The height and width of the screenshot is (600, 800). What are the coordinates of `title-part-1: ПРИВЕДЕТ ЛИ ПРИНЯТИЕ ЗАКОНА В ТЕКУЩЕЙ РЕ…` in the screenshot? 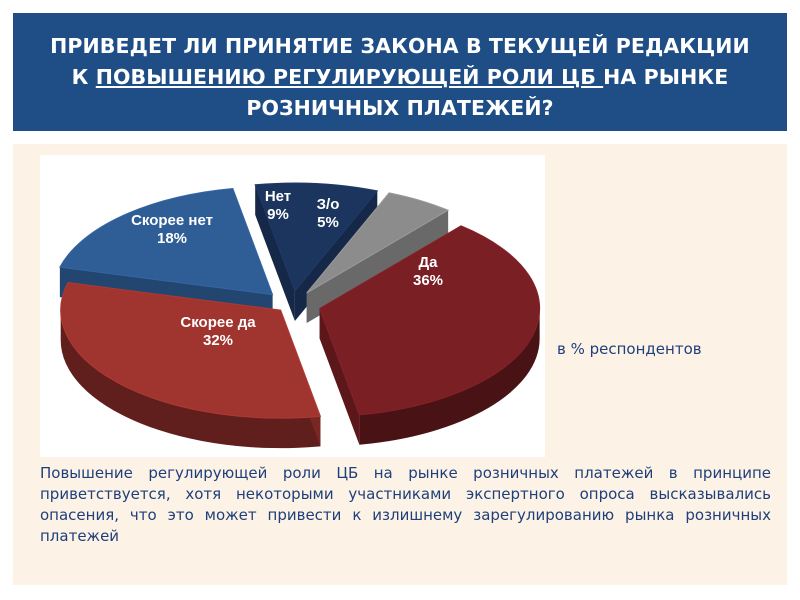 It's located at (400, 61).